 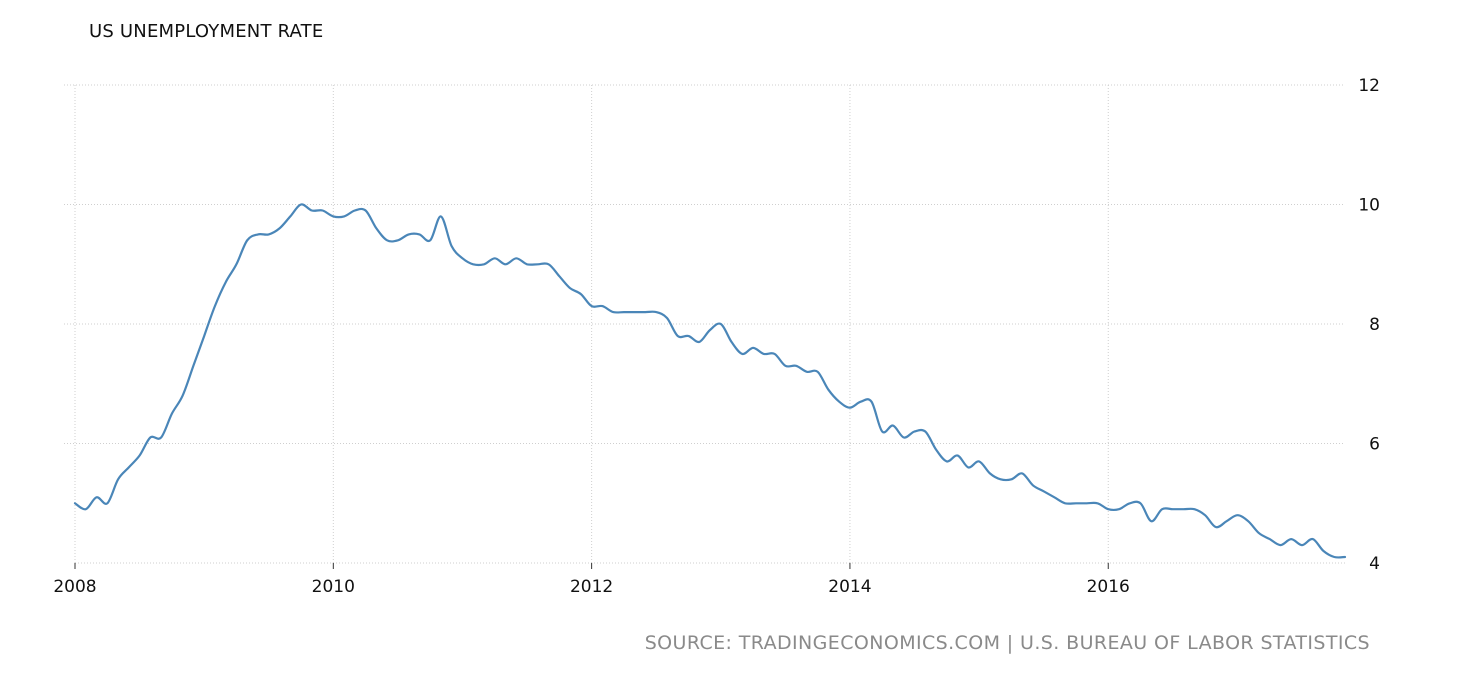 I want to click on y-tick-label: 8, so click(x=1374, y=325).